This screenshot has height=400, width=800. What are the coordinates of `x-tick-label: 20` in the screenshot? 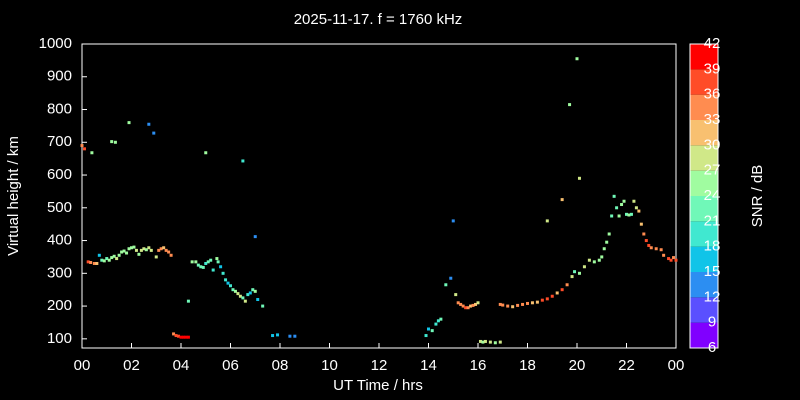 It's located at (577, 365).